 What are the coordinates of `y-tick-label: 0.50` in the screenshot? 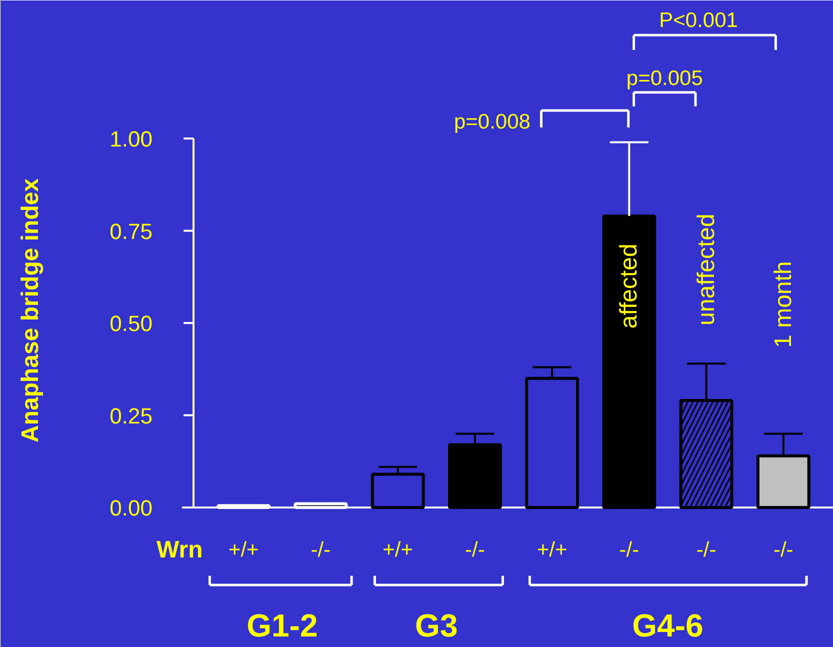 It's located at (131, 323).